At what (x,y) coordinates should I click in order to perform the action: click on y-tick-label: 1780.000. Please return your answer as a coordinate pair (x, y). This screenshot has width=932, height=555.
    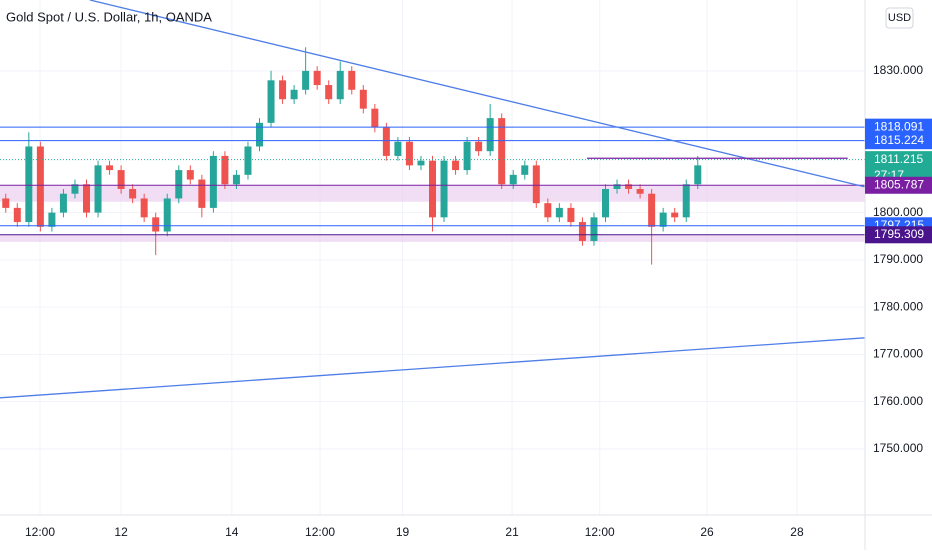
    Looking at the image, I should click on (898, 306).